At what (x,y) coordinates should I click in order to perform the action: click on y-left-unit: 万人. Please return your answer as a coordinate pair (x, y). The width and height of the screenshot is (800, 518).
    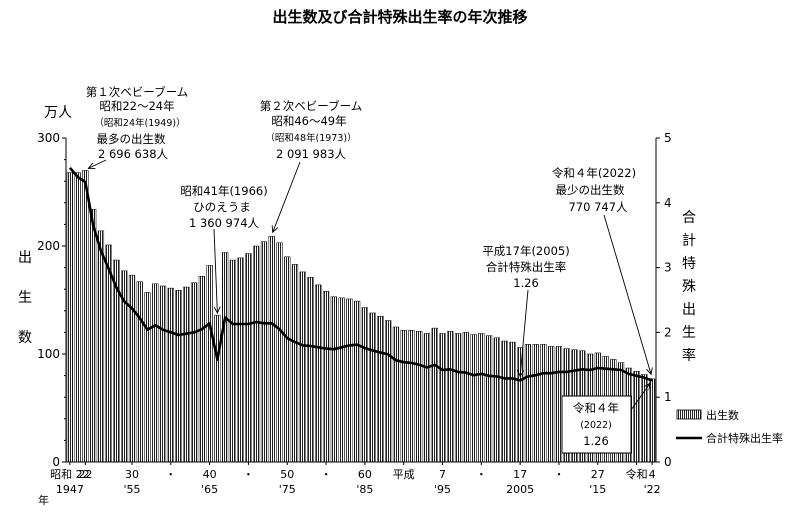
    Looking at the image, I should click on (58, 113).